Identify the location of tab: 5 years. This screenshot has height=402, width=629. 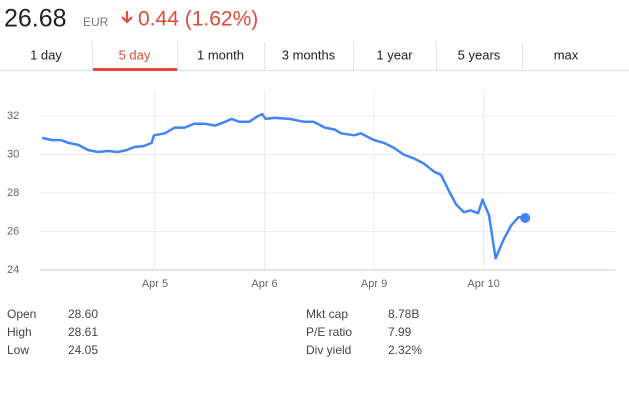
(479, 54).